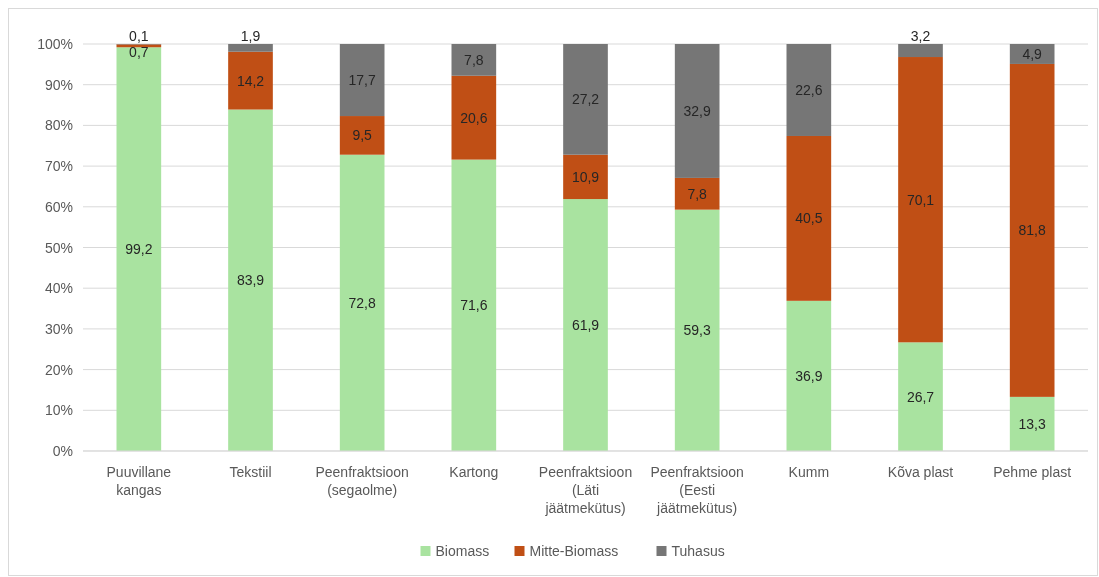 The width and height of the screenshot is (1099, 577). What do you see at coordinates (58, 247) in the screenshot?
I see `y-tick-label: 50%` at bounding box center [58, 247].